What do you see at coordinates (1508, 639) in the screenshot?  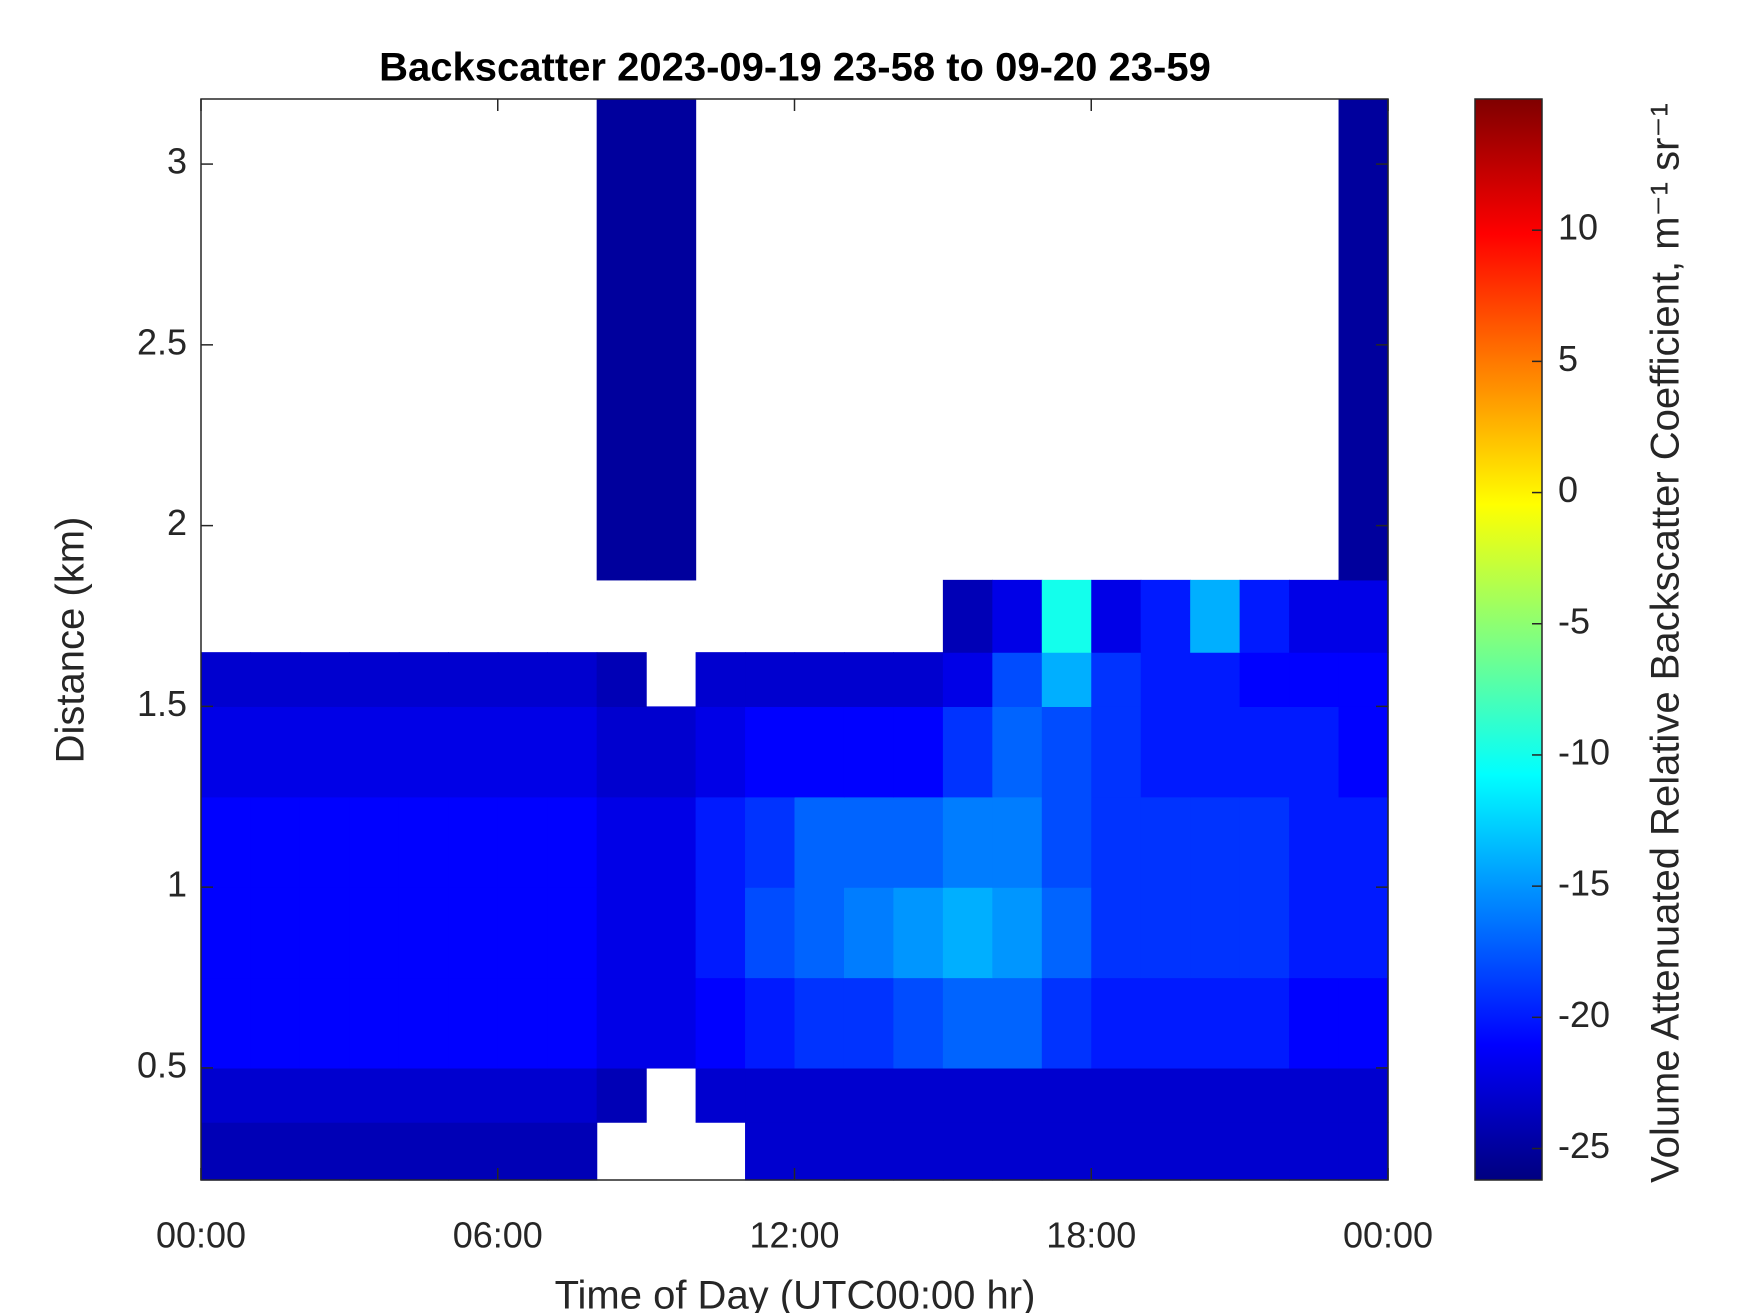 I see `colorbar` at bounding box center [1508, 639].